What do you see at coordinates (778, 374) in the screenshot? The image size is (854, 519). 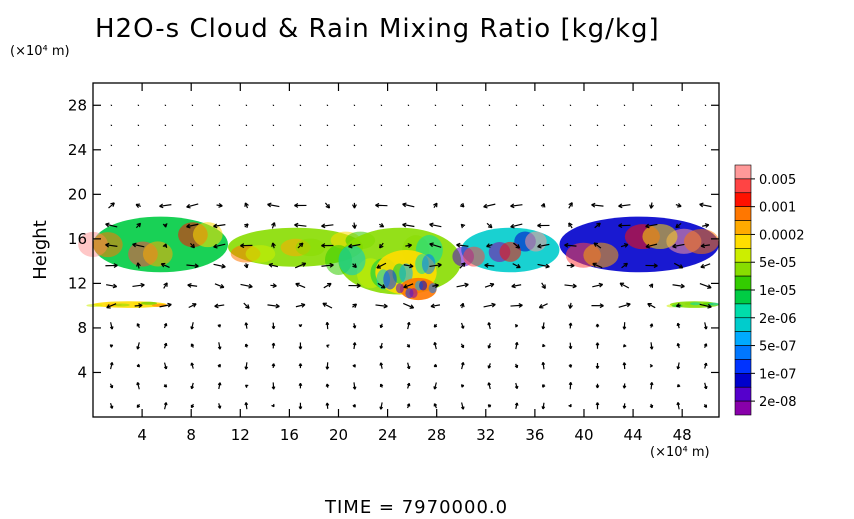 I see `colorbar-label: 1e-07` at bounding box center [778, 374].